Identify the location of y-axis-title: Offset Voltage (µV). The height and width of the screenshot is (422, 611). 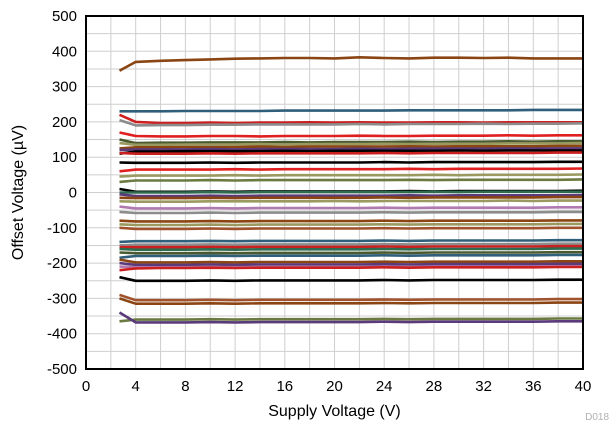
(18, 192).